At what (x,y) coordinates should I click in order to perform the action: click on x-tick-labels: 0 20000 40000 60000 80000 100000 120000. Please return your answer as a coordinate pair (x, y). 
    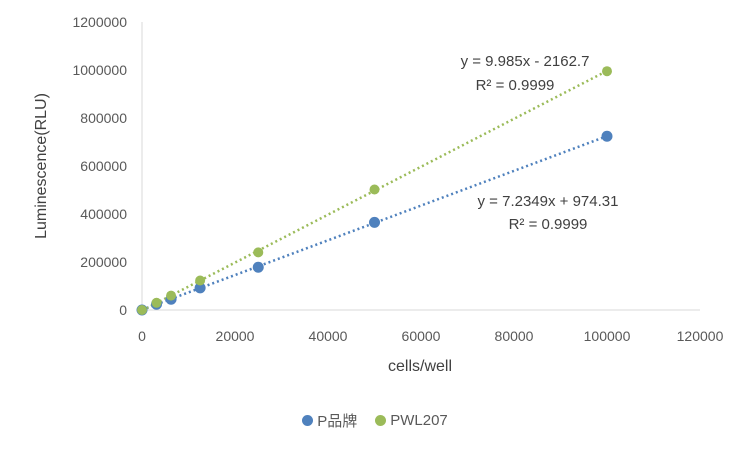
    Looking at the image, I should click on (430, 336).